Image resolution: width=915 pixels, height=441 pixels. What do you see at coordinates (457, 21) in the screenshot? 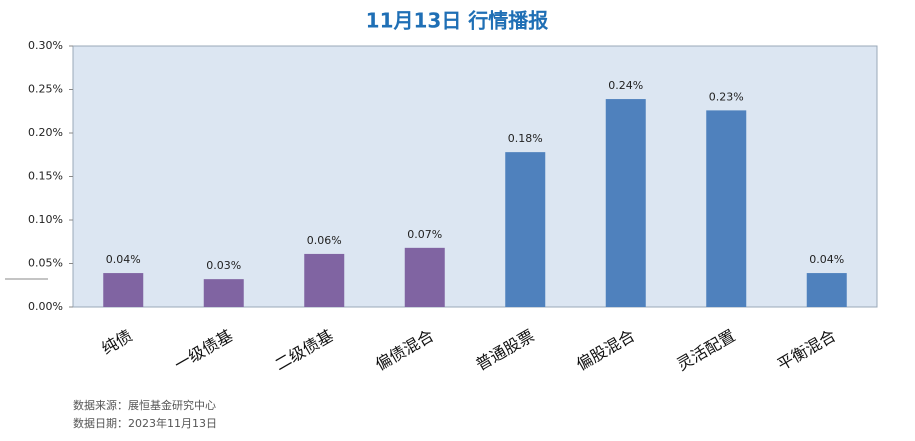
I see `chart-title: 11月13日 行情播报` at bounding box center [457, 21].